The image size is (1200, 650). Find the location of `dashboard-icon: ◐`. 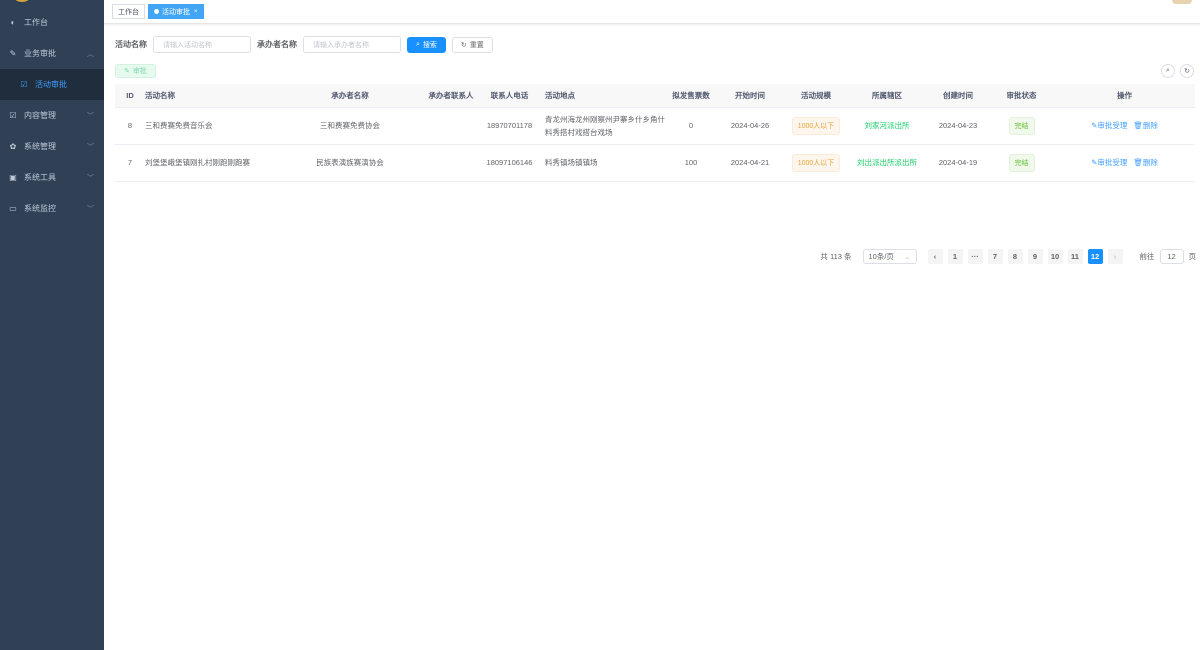

dashboard-icon: ◐ is located at coordinates (13, 22).